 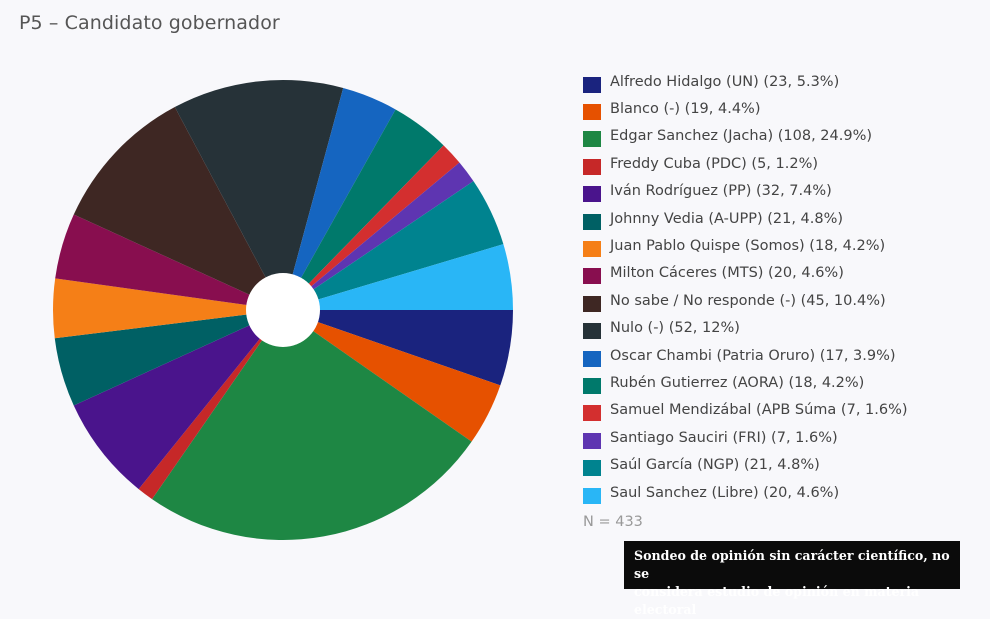 What do you see at coordinates (714, 163) in the screenshot?
I see `legend-label: Freddy Cuba (PDC) (5, 1.2%)` at bounding box center [714, 163].